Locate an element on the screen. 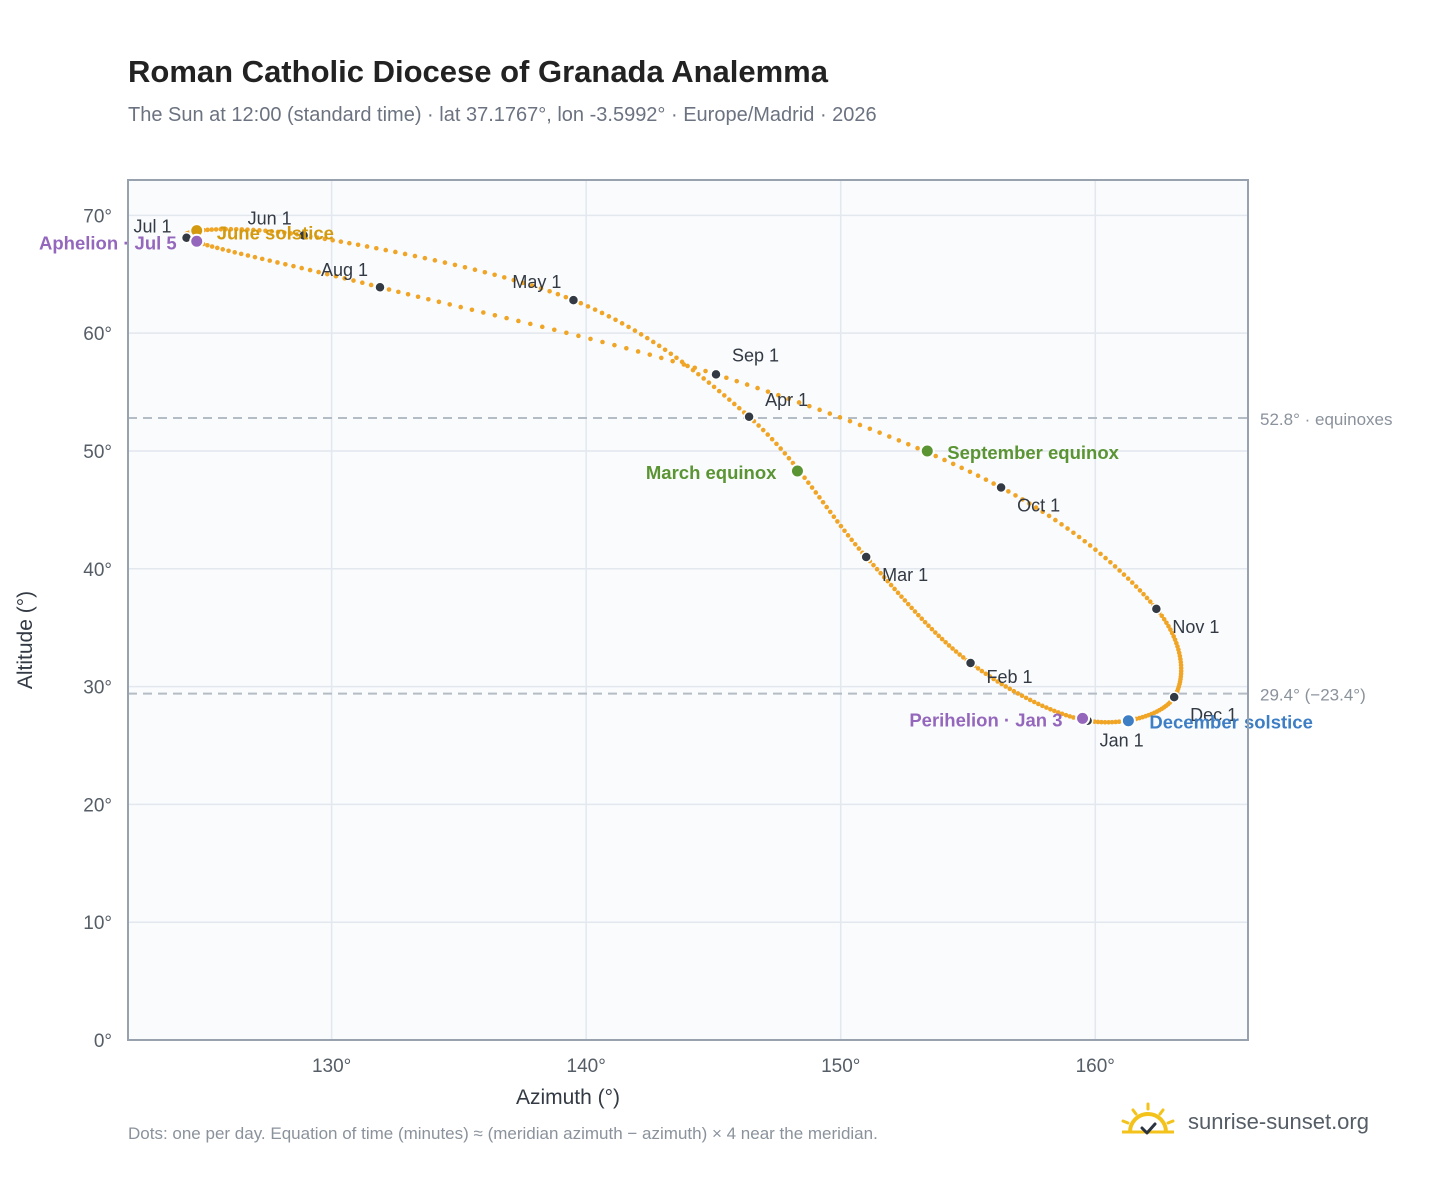 Image resolution: width=1448 pixels, height=1188 pixels. y-tick-label: 60° is located at coordinates (97, 334).